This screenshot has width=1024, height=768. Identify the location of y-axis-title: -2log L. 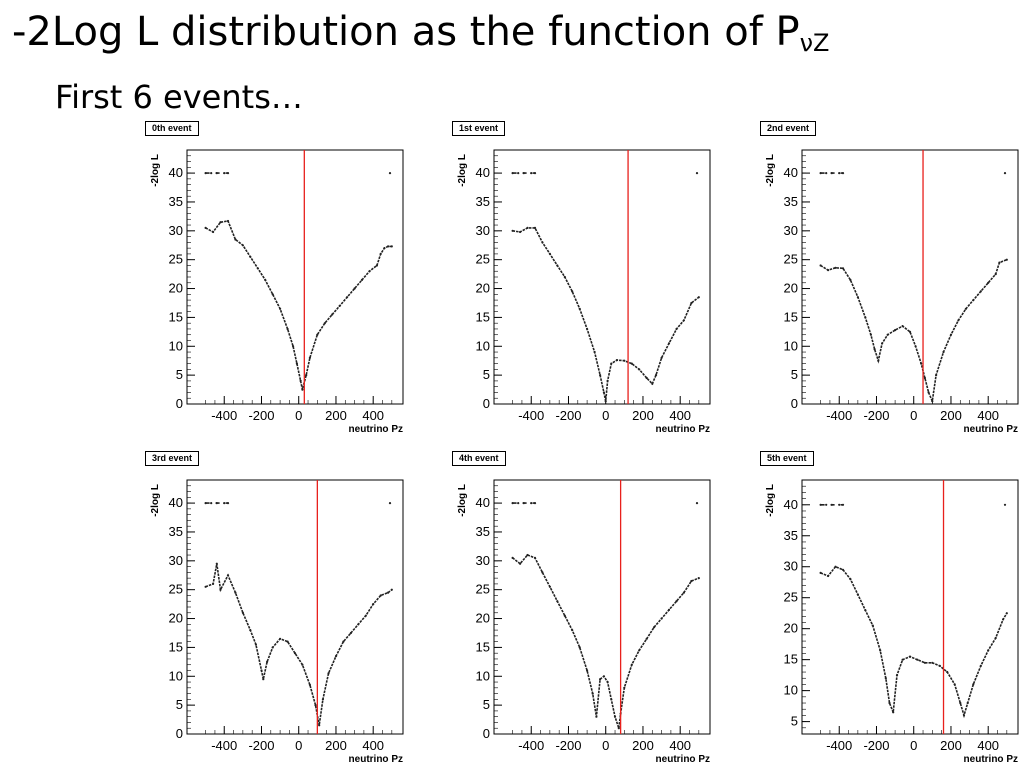
(770, 170).